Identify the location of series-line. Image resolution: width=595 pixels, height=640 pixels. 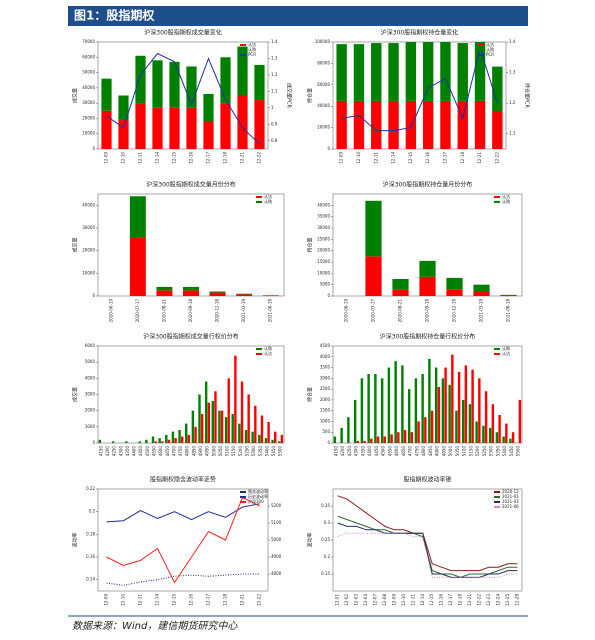
(427, 546).